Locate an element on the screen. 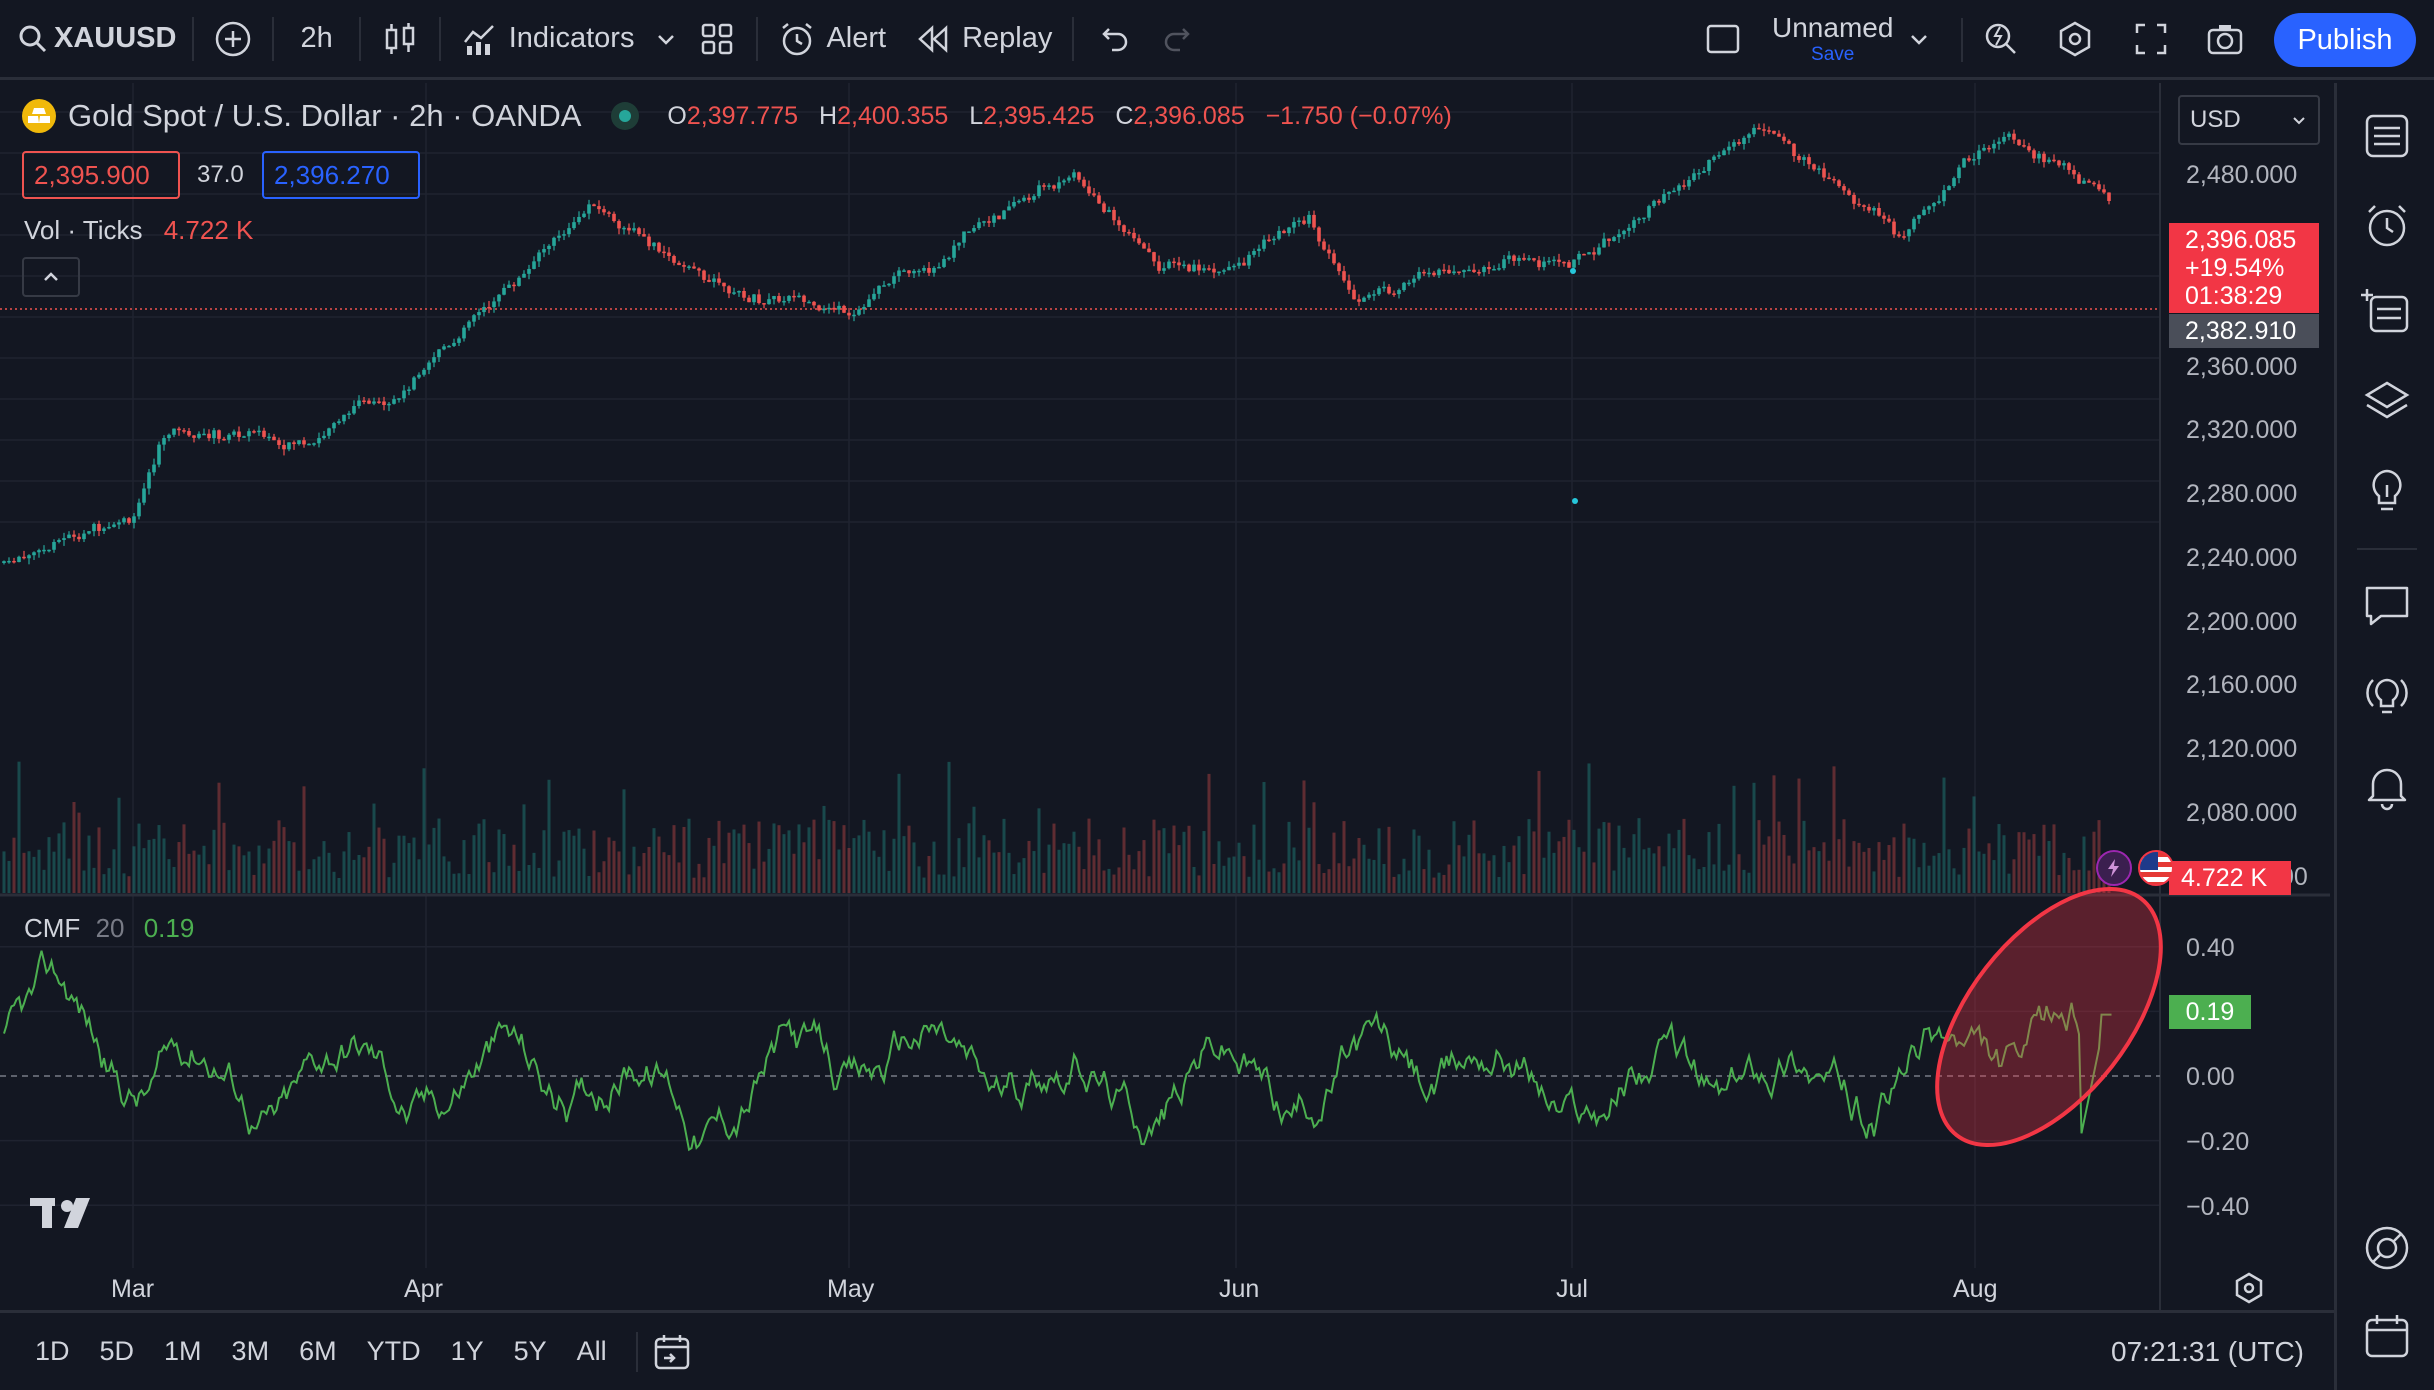 Image resolution: width=2434 pixels, height=1390 pixels. axis-settings-button is located at coordinates (2249, 1288).